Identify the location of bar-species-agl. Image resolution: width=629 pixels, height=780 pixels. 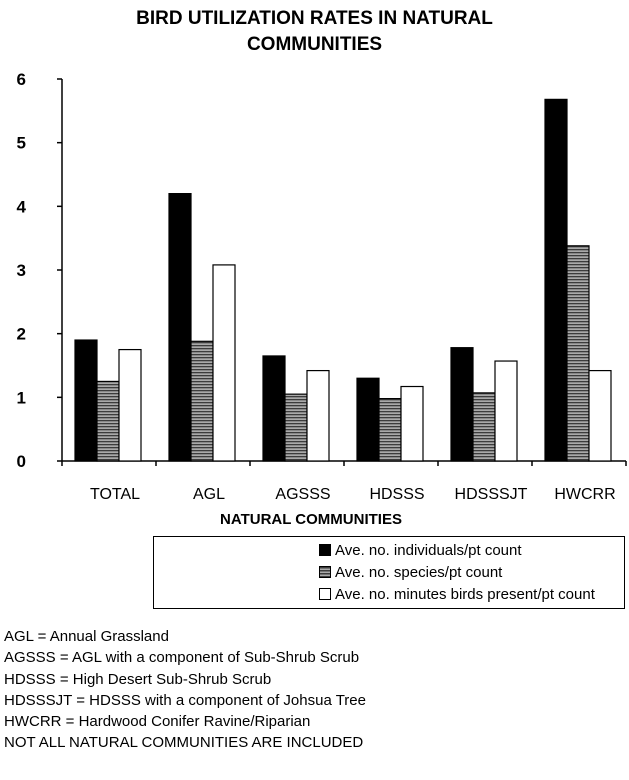
(202, 401).